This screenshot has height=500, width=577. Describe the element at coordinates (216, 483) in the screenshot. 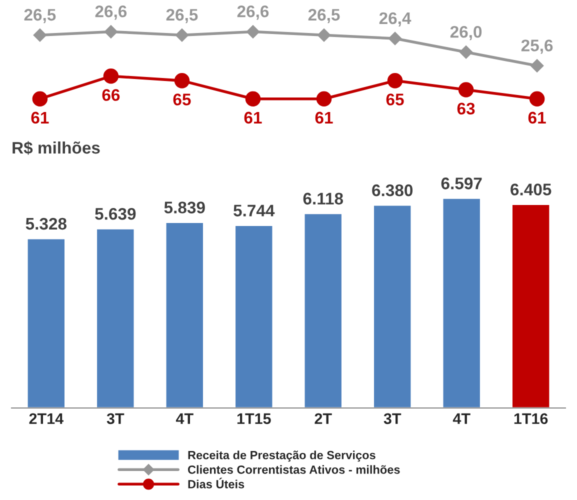

I see `legend-label: Dias Úteis` at that location.